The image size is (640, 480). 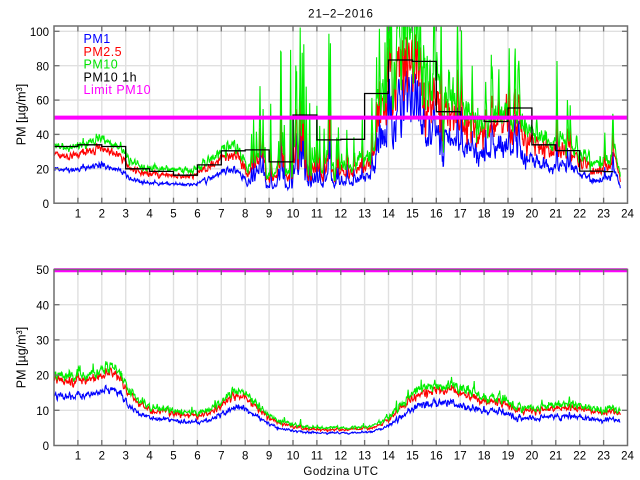 I want to click on svg-text: 21–2–2016, so click(x=341, y=14).